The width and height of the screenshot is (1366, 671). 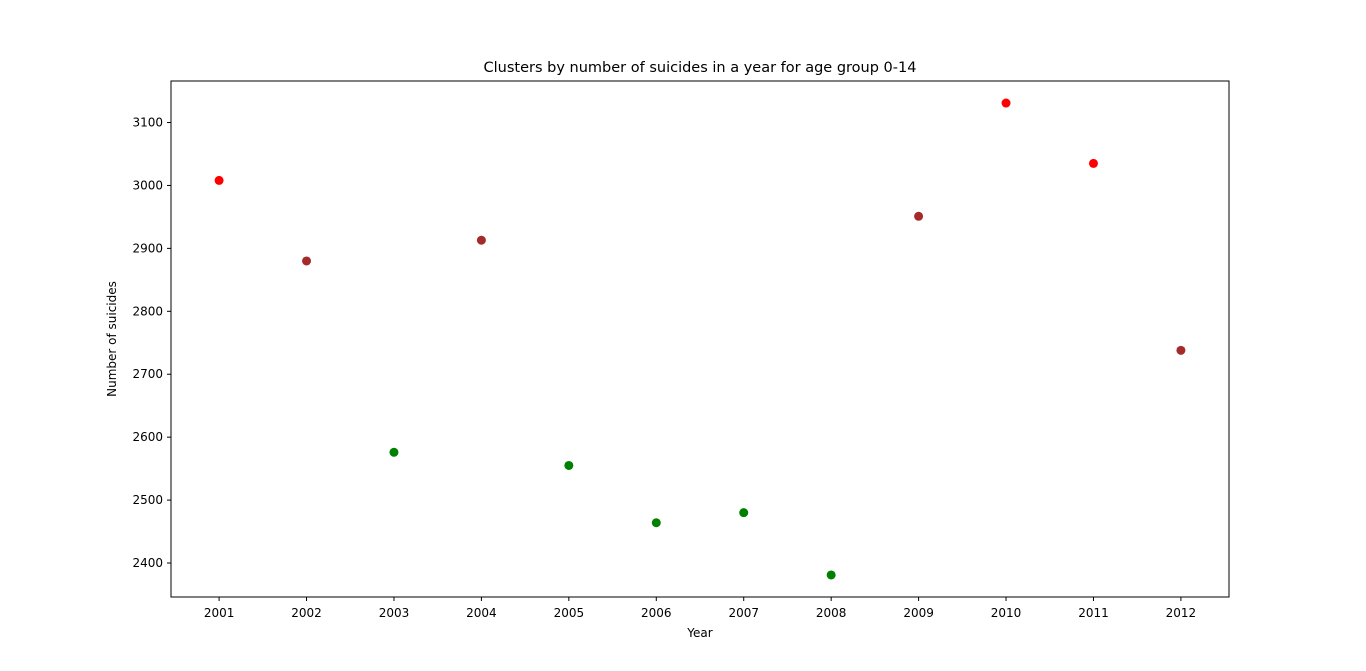 What do you see at coordinates (306, 613) in the screenshot?
I see `x-tick-label: 2002` at bounding box center [306, 613].